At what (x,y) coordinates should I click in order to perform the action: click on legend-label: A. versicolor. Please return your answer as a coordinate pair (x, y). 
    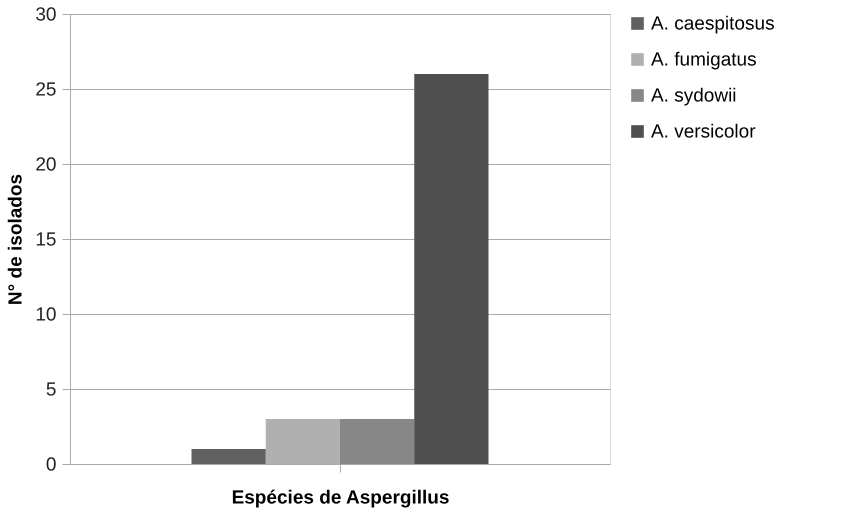
    Looking at the image, I should click on (703, 132).